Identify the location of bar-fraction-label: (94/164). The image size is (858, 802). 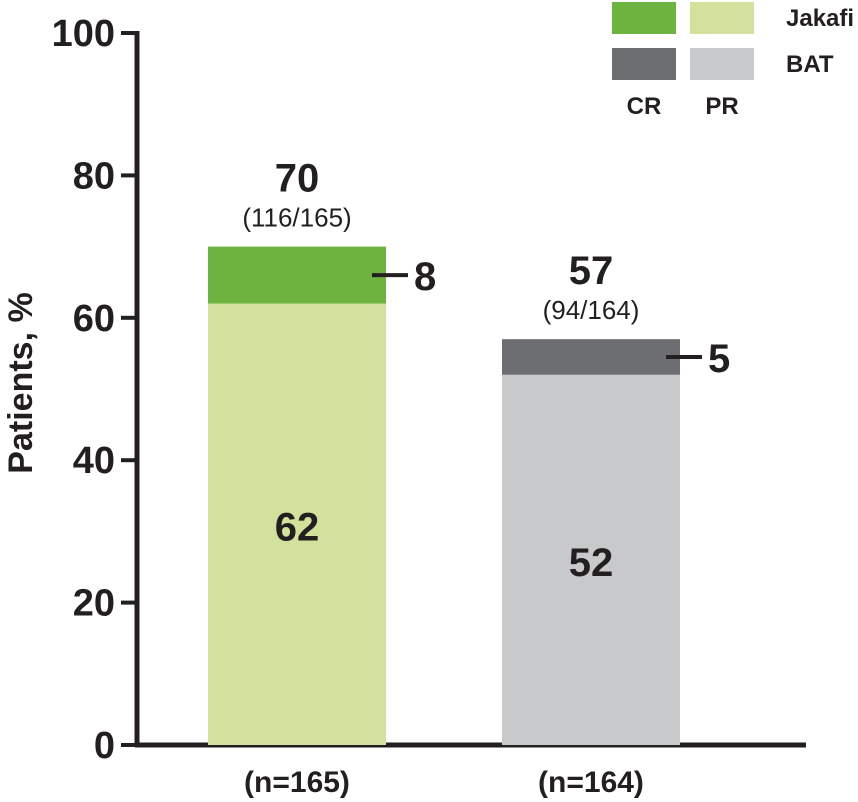
(591, 310).